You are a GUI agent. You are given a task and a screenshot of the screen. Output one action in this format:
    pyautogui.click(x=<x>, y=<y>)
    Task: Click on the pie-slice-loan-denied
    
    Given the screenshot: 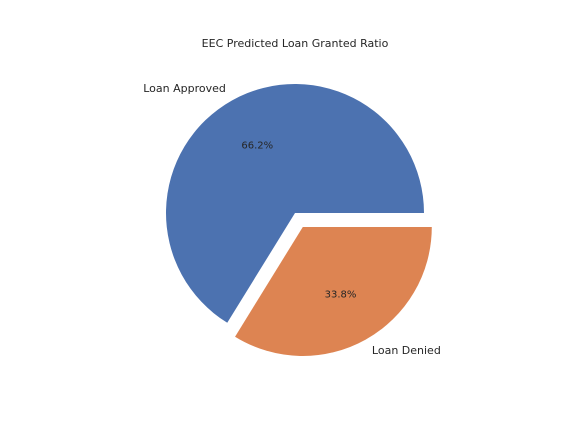 What is the action you would take?
    pyautogui.click(x=333, y=291)
    